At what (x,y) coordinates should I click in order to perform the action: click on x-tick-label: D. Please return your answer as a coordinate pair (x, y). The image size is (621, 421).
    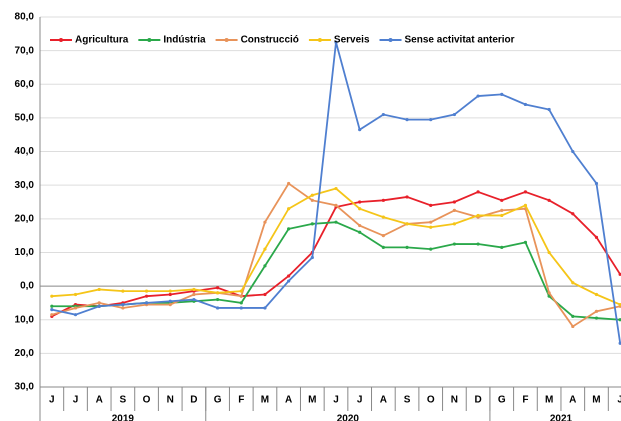
    Looking at the image, I should click on (477, 400).